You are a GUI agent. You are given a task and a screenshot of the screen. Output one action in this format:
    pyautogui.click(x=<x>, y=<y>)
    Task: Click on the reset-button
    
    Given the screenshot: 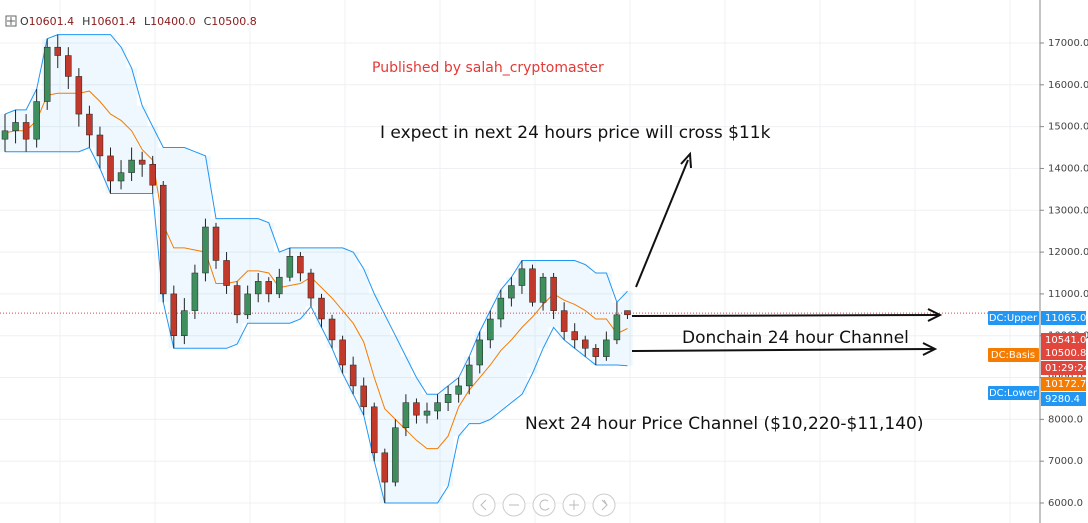 What is the action you would take?
    pyautogui.click(x=544, y=505)
    